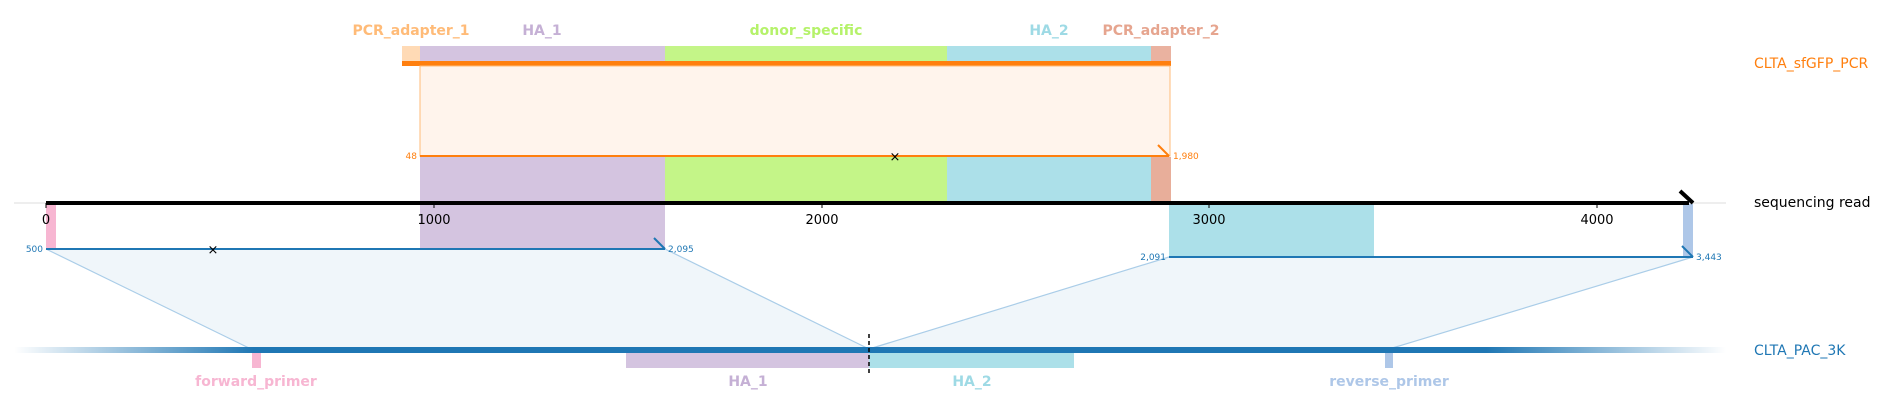 This screenshot has height=415, width=1880. Describe the element at coordinates (767, 299) in the screenshot. I see `plasmid-alignment-1-right-connector` at that location.